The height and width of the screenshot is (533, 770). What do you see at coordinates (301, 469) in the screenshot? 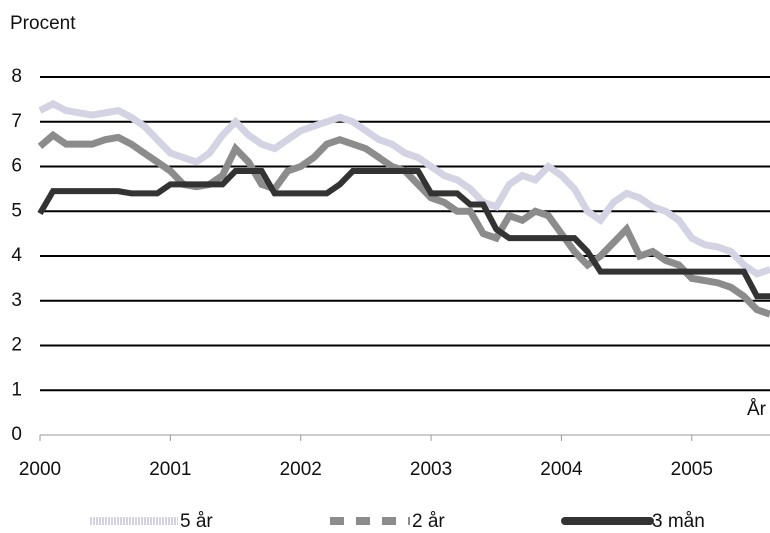
I see `x-tick-label: 2002` at bounding box center [301, 469].